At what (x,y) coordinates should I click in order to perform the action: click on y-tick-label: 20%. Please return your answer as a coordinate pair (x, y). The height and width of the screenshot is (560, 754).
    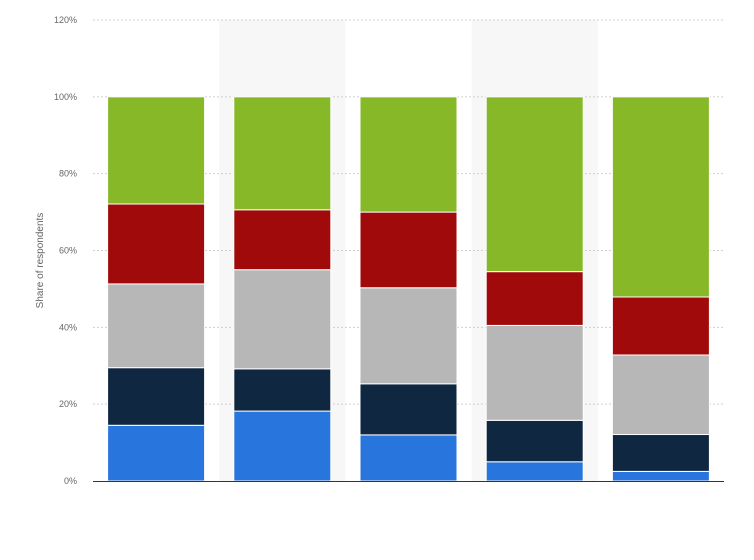
    Looking at the image, I should click on (68, 404).